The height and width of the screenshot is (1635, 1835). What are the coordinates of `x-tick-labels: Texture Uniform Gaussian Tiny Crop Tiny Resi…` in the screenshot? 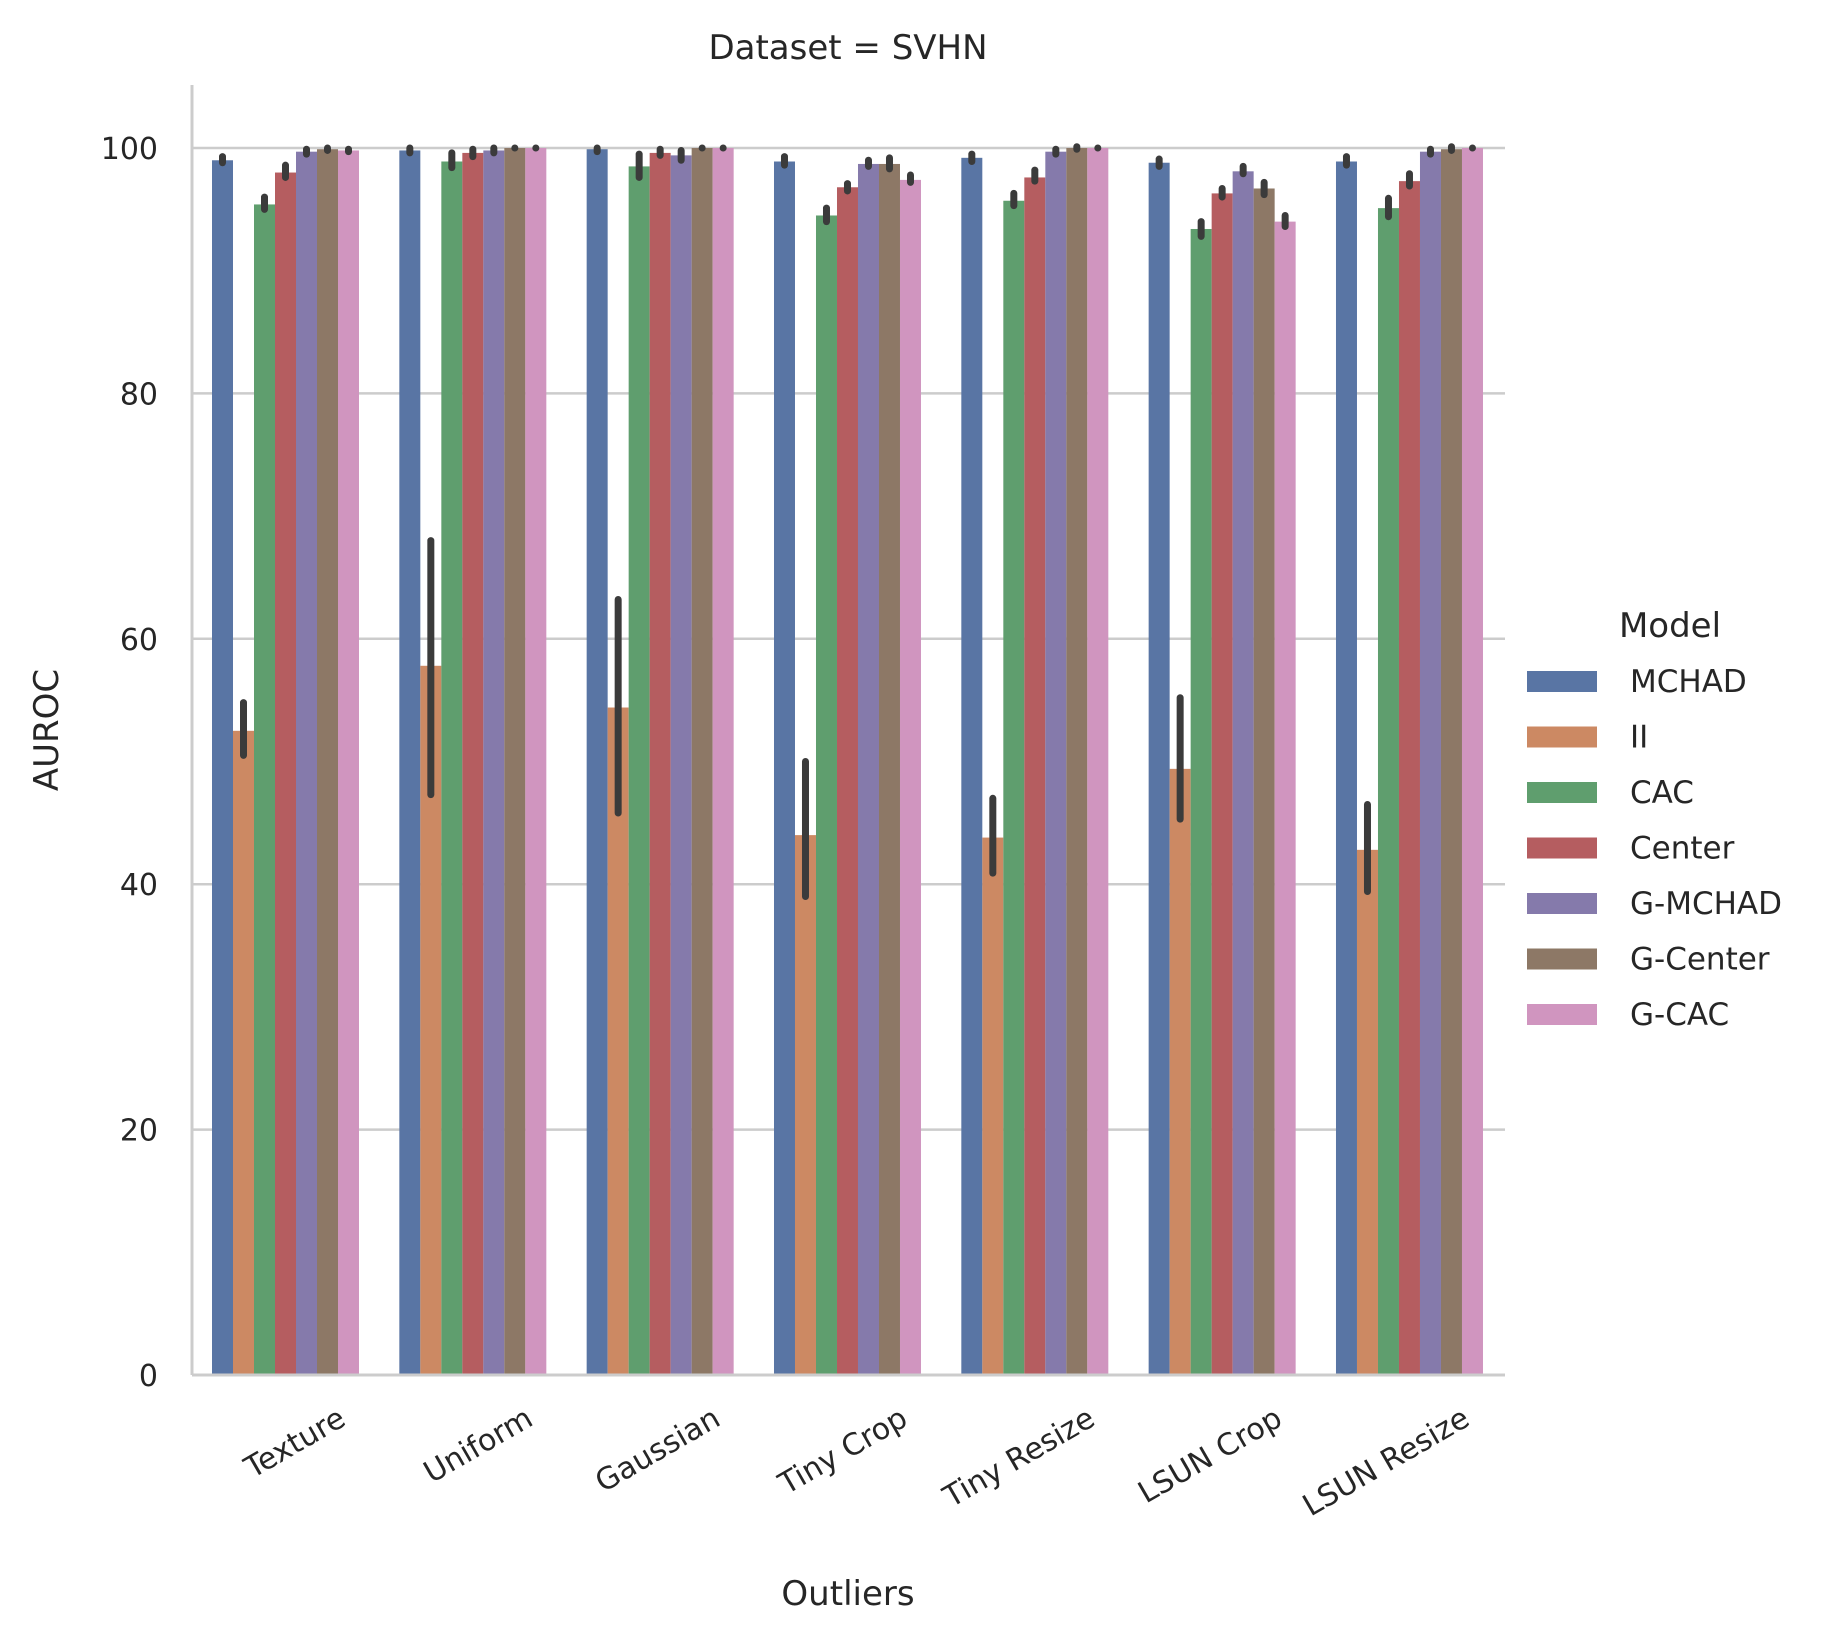 It's located at (856, 1462).